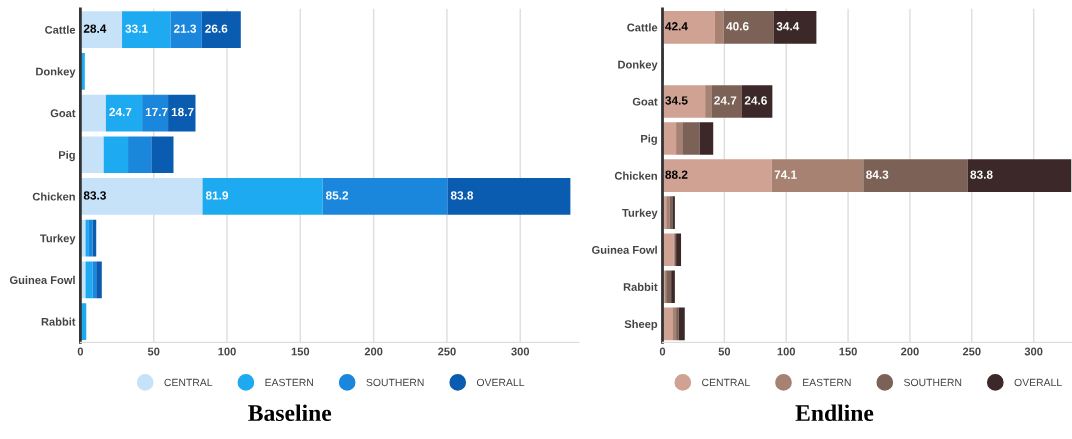 The height and width of the screenshot is (439, 1072). I want to click on text: Baseline, so click(290, 413).